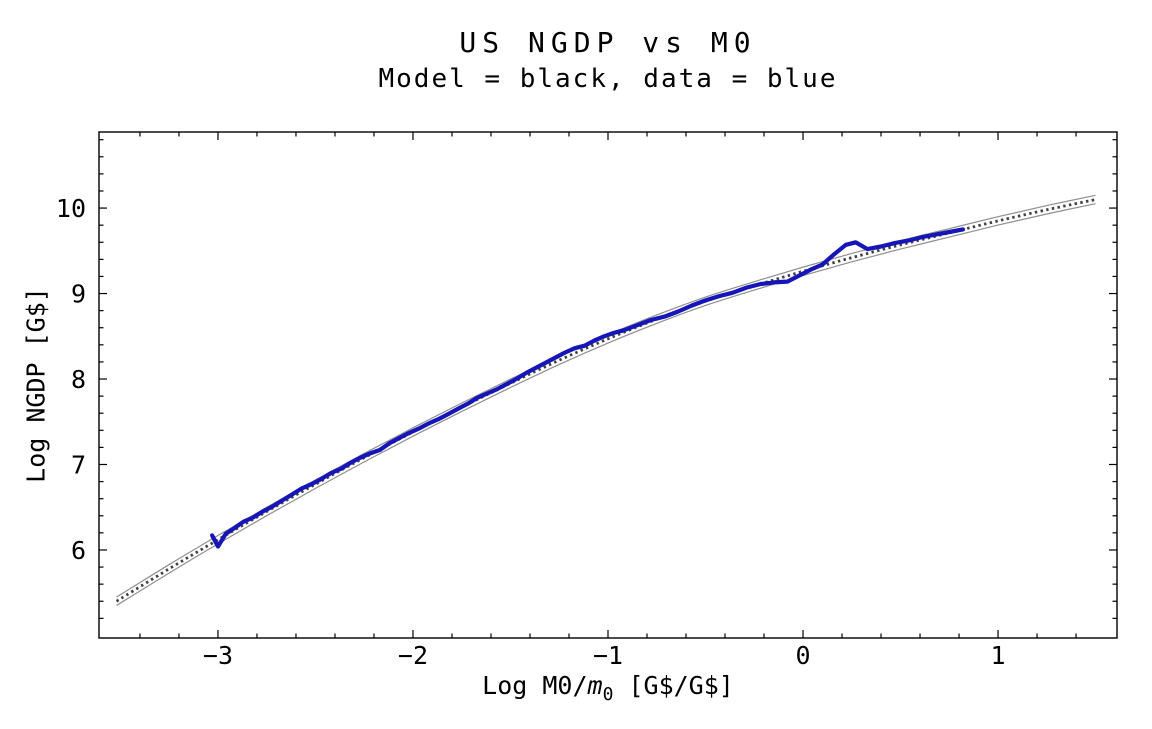 The image size is (1152, 729). What do you see at coordinates (78, 379) in the screenshot?
I see `y-tick-label: 8` at bounding box center [78, 379].